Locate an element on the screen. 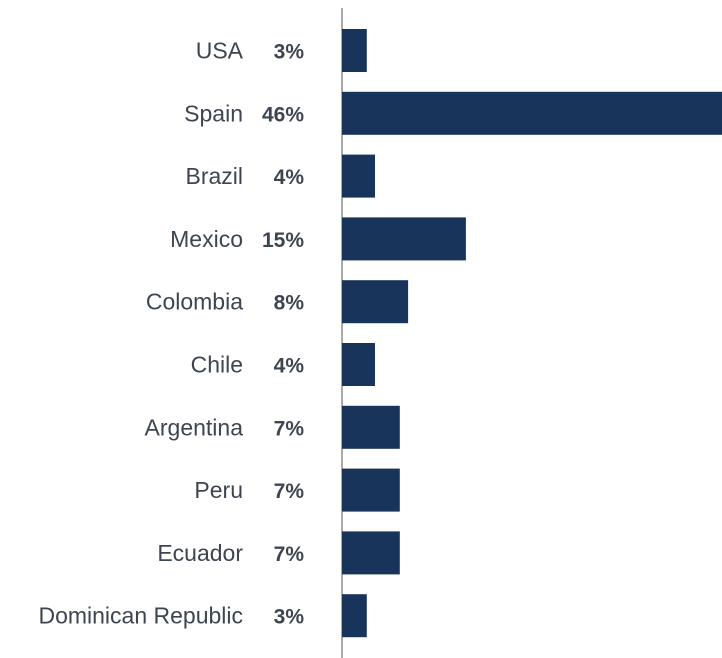 This screenshot has width=722, height=658. category-label-ecuador: Ecuador is located at coordinates (200, 553).